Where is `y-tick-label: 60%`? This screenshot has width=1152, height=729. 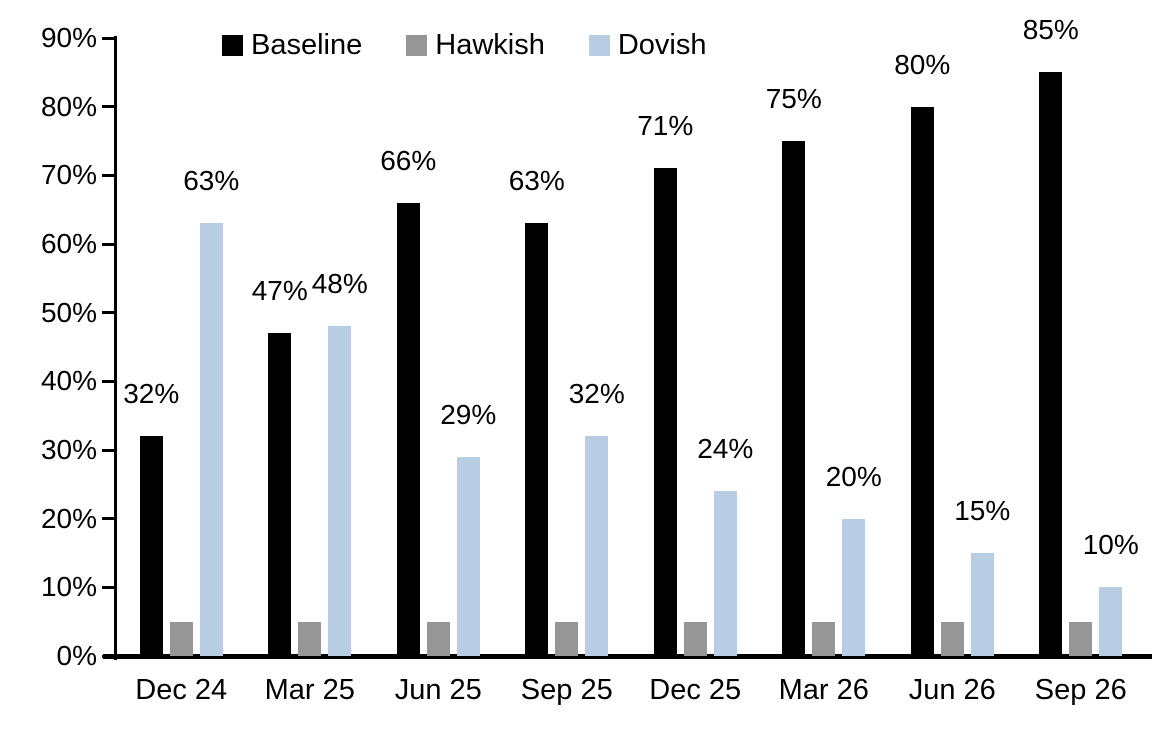 y-tick-label: 60% is located at coordinates (68, 243).